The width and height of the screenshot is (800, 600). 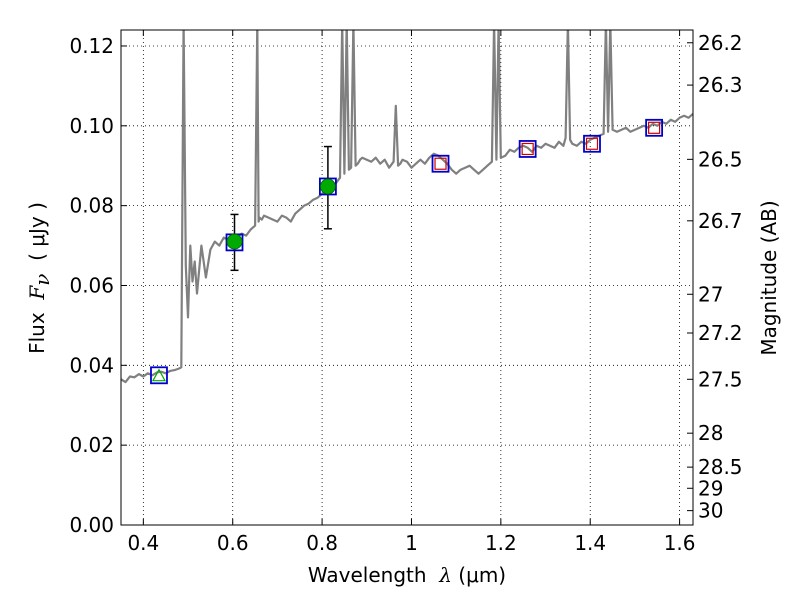 What do you see at coordinates (720, 333) in the screenshot?
I see `right-tick-label: 27.2` at bounding box center [720, 333].